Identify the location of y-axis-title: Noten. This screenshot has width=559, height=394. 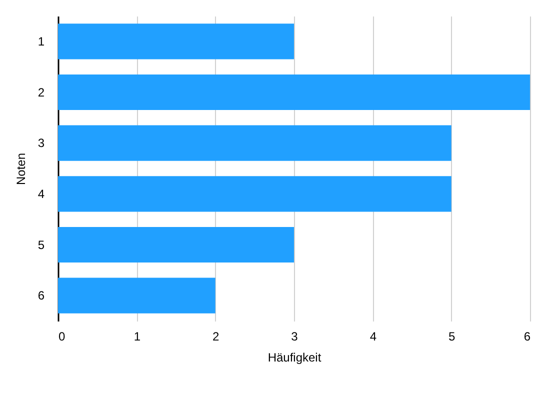
(21, 169).